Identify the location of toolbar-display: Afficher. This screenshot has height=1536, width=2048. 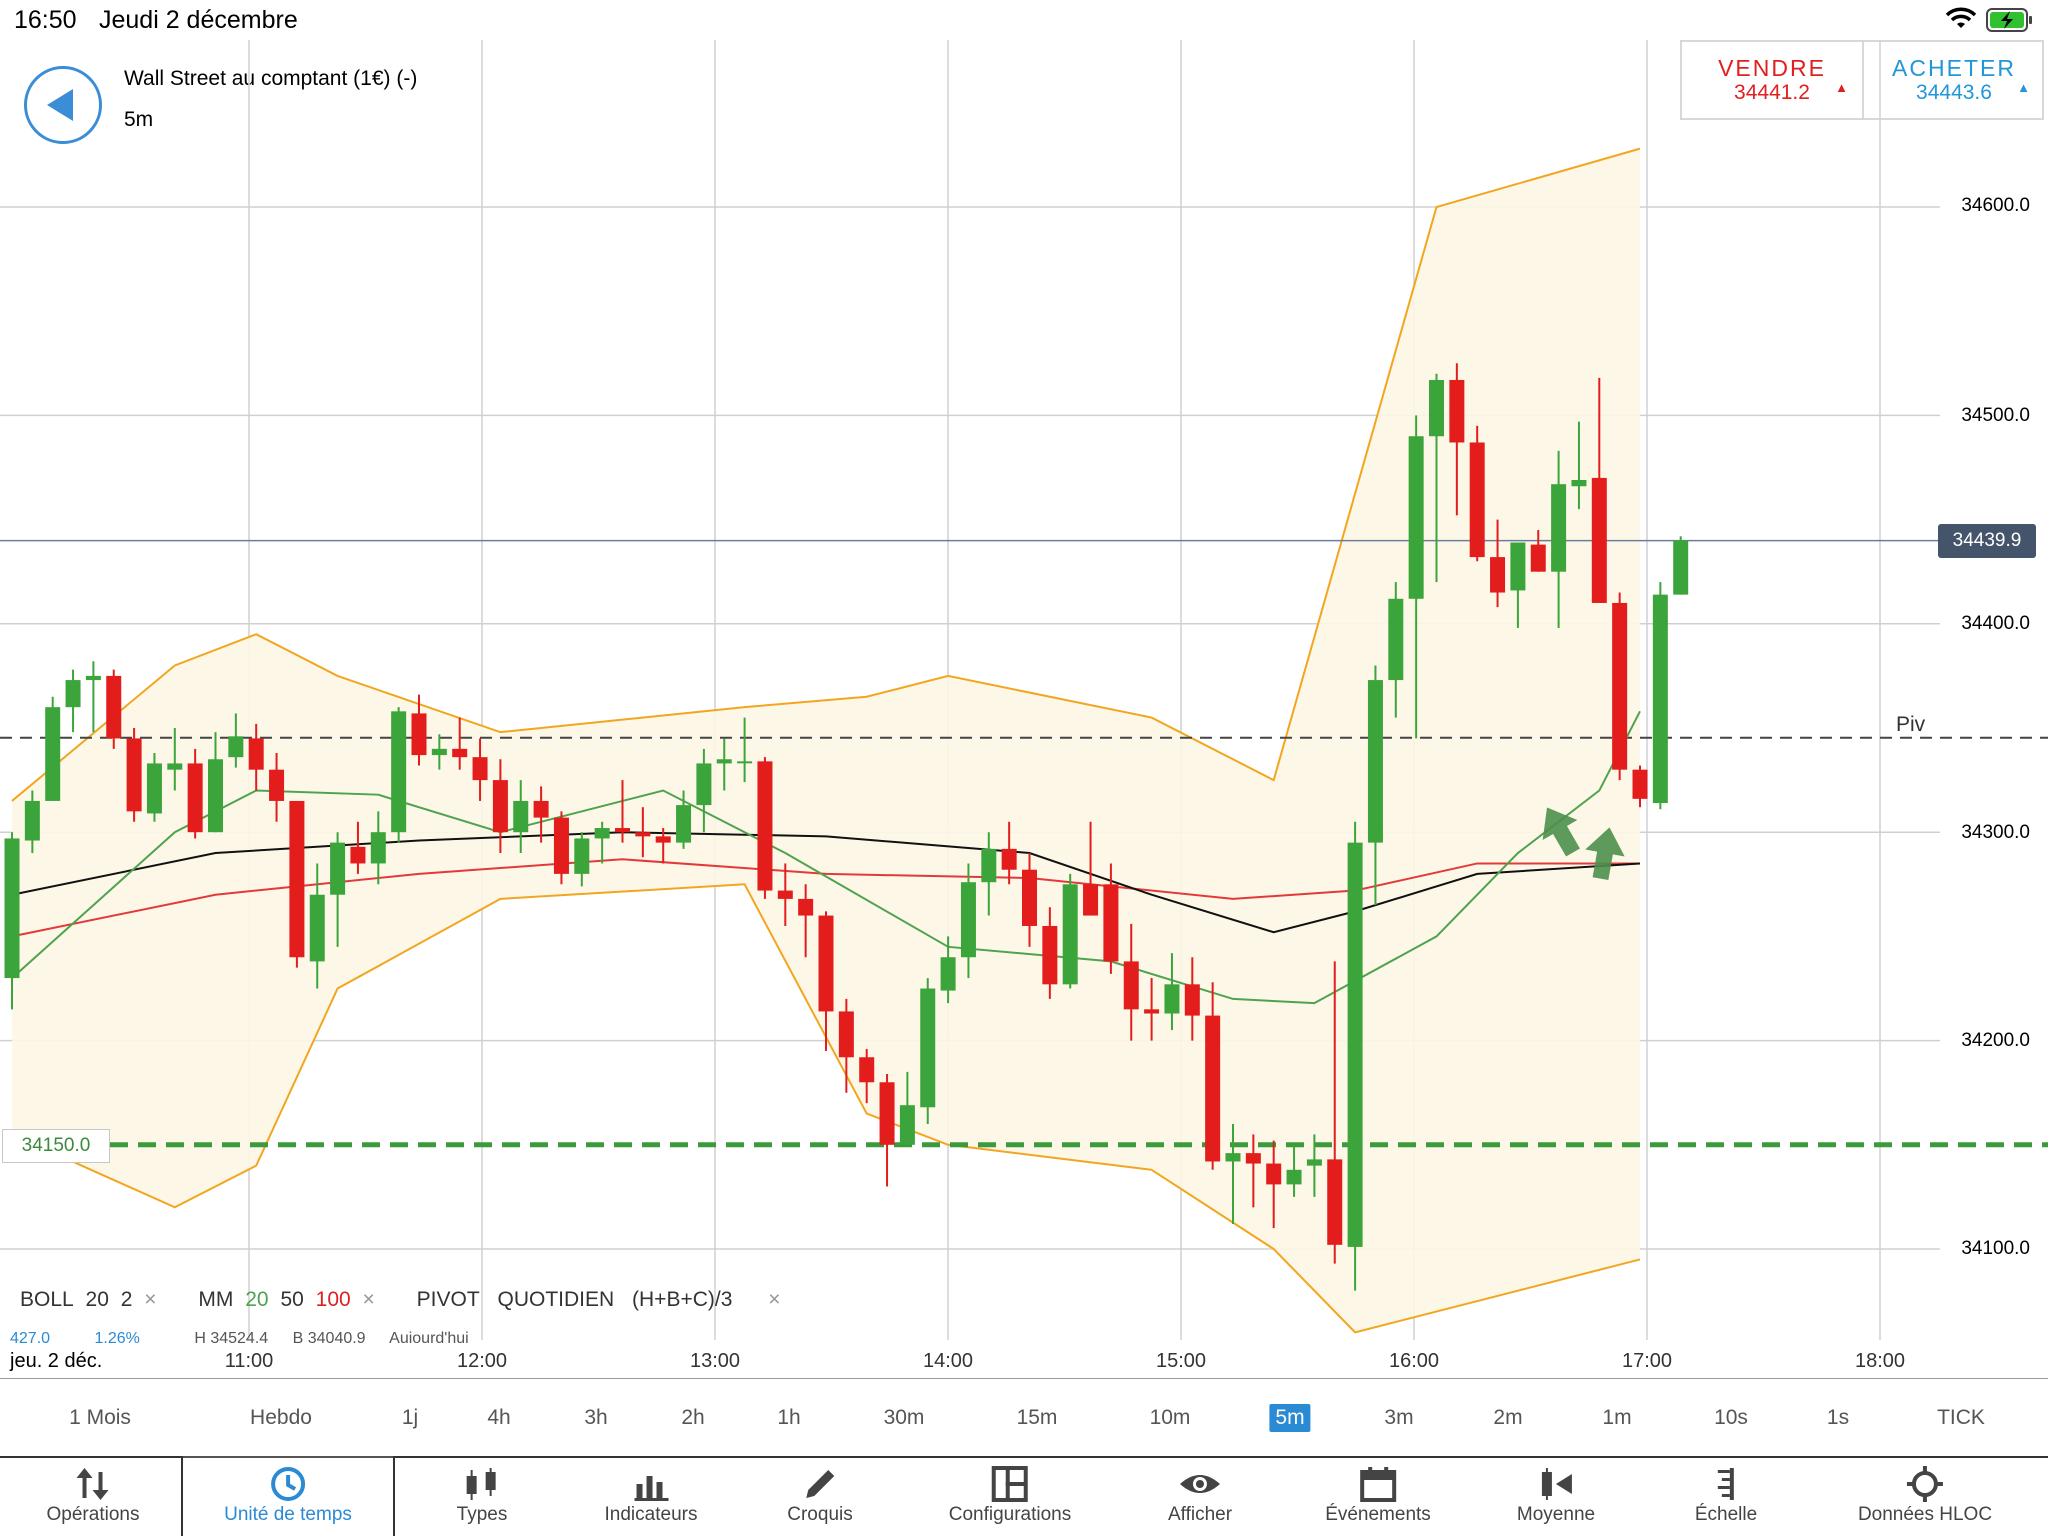
(1200, 1497).